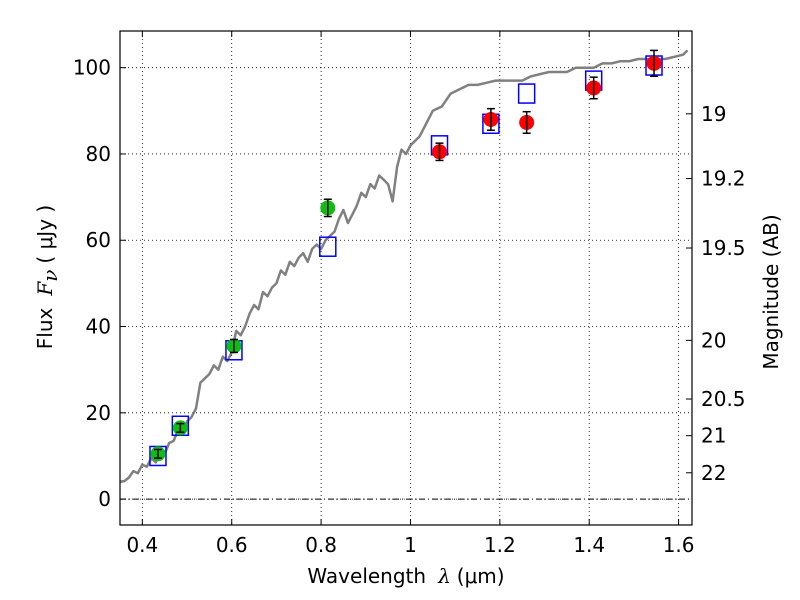  What do you see at coordinates (500, 545) in the screenshot?
I see `x-tick-label: 1.2` at bounding box center [500, 545].